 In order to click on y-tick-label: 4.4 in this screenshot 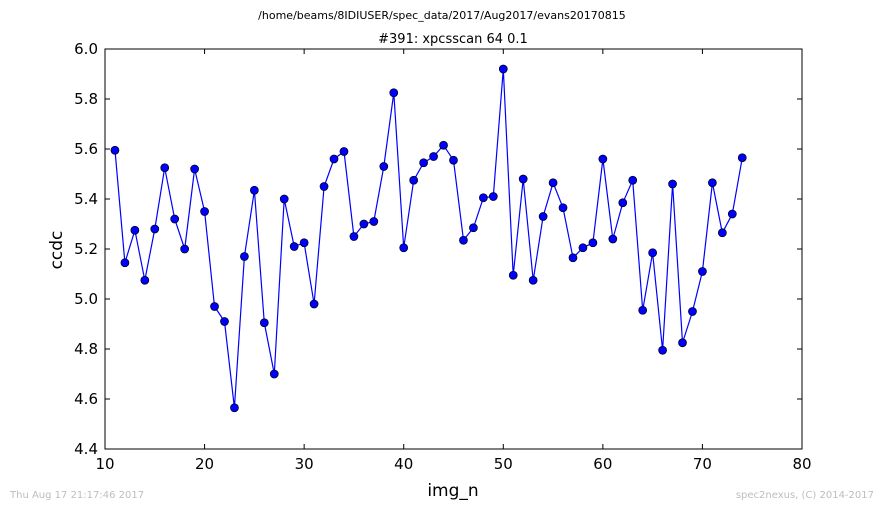, I will do `click(86, 449)`.